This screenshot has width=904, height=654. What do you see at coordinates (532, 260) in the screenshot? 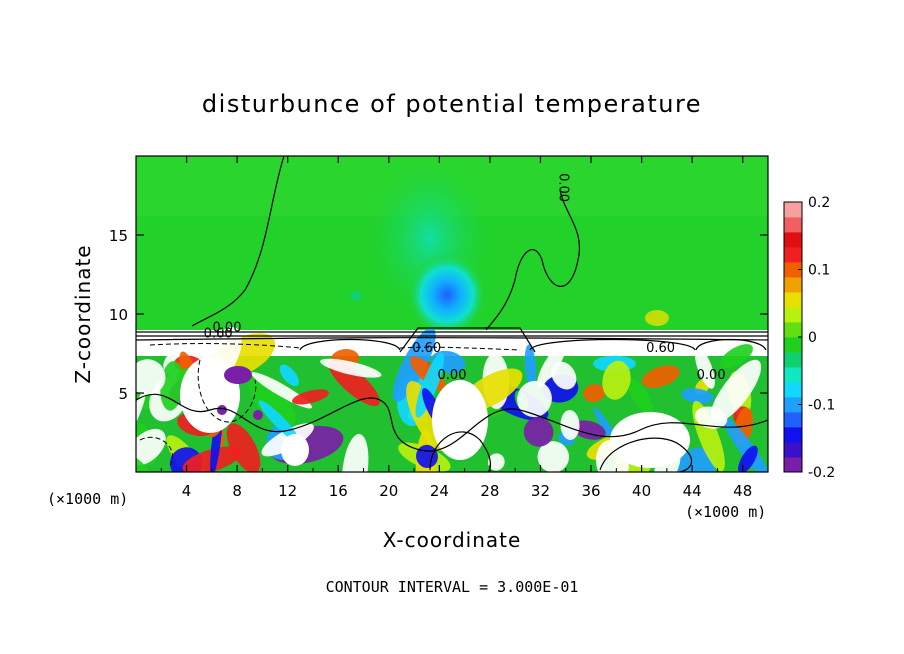
I see `contour-zero-right` at bounding box center [532, 260].